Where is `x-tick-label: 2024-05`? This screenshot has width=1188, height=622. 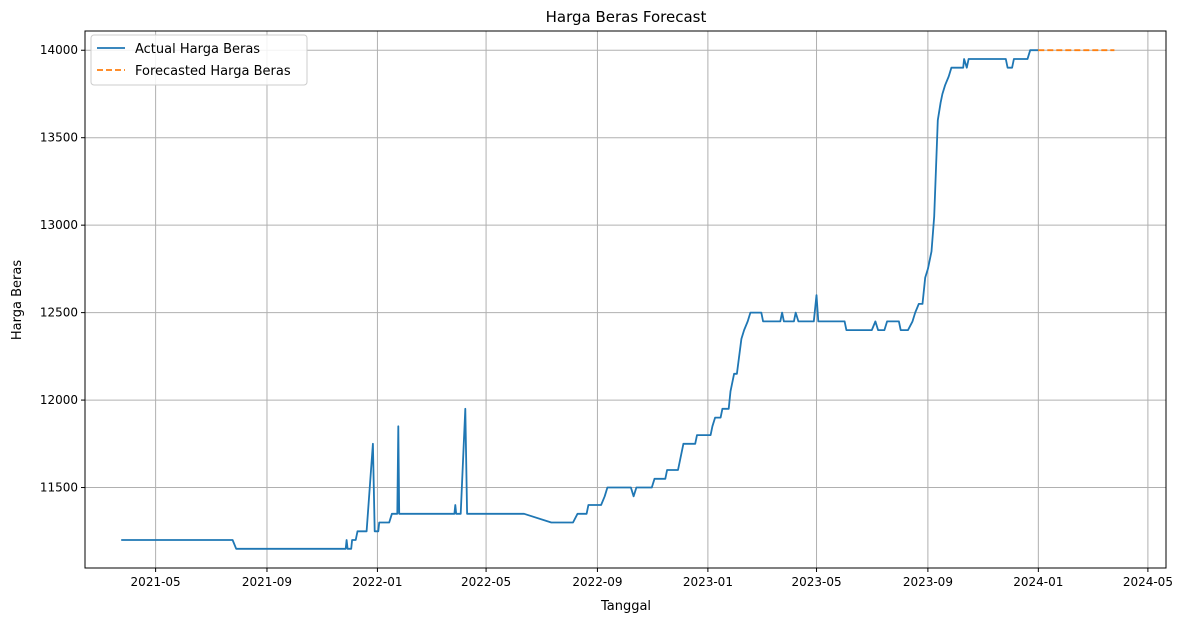 x-tick-label: 2024-05 is located at coordinates (1148, 582).